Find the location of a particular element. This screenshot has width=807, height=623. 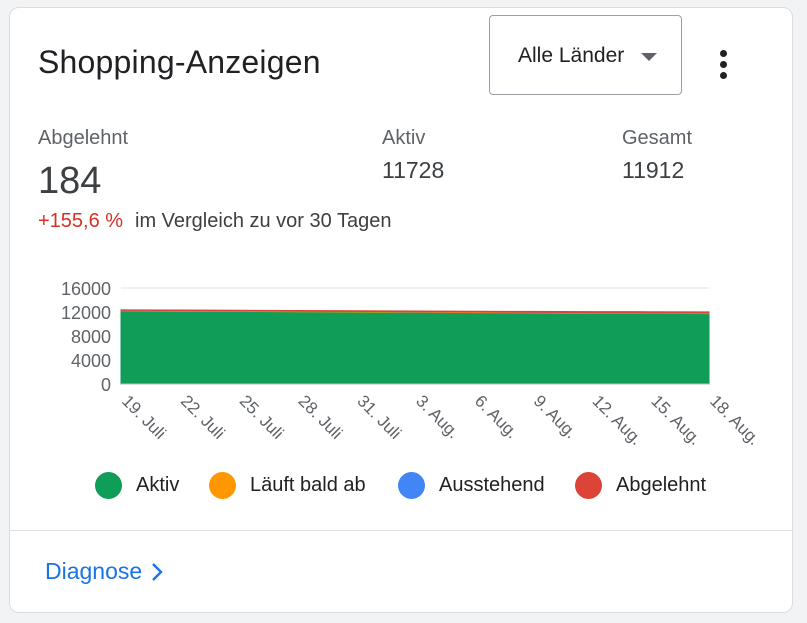

diagnose-link: Diagnose is located at coordinates (104, 571).